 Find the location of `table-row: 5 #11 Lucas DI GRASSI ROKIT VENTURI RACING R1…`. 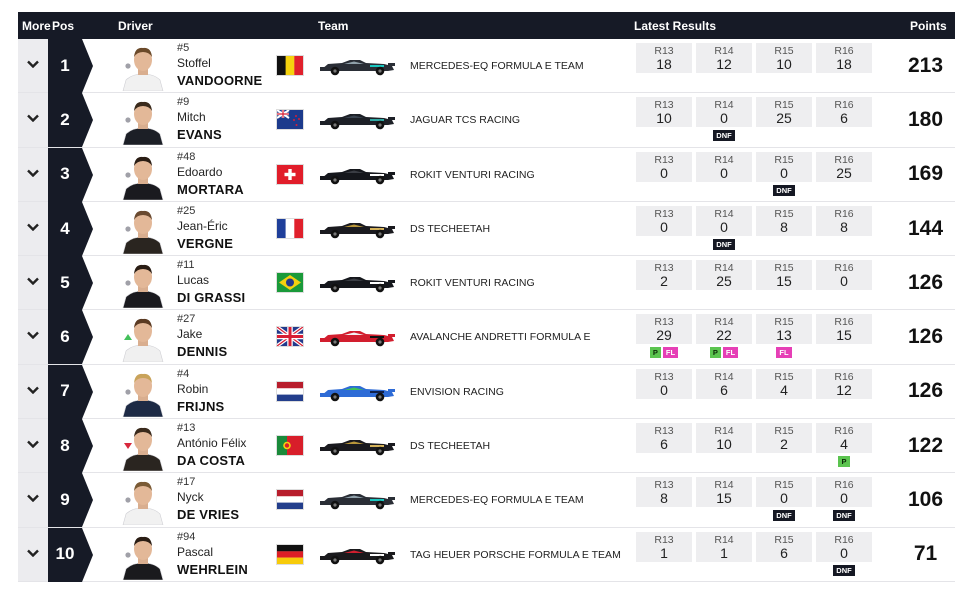

table-row: 5 #11 Lucas DI GRASSI ROKIT VENTURI RACING R1… is located at coordinates (486, 283).